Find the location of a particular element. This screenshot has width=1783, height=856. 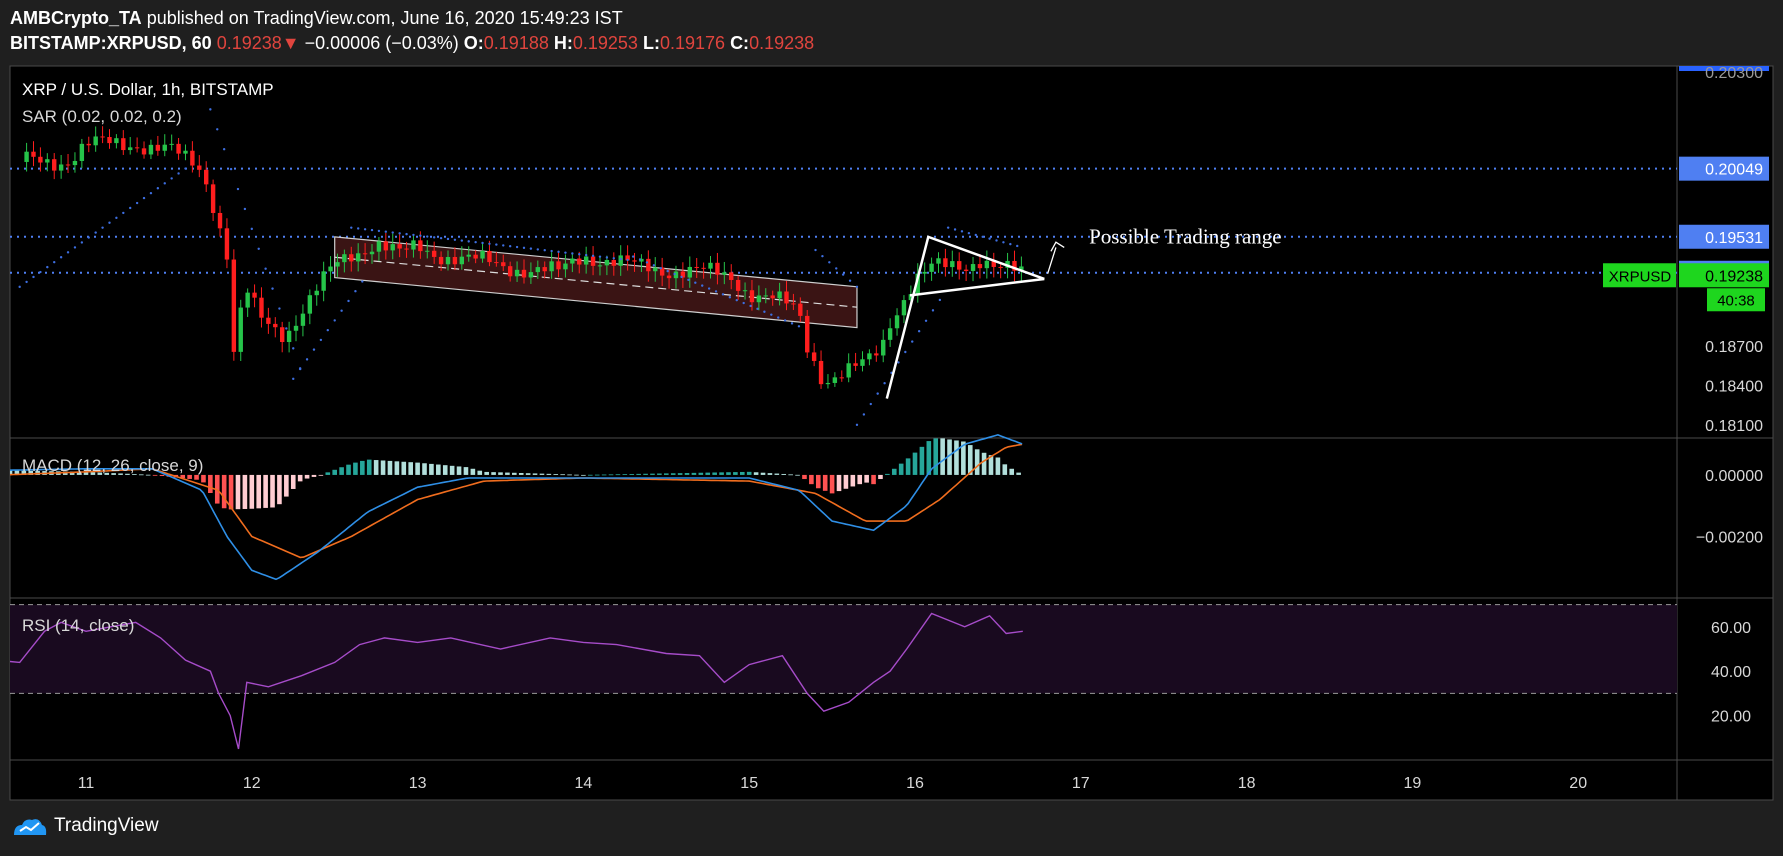

time-tick-label: 19 is located at coordinates (1413, 783).